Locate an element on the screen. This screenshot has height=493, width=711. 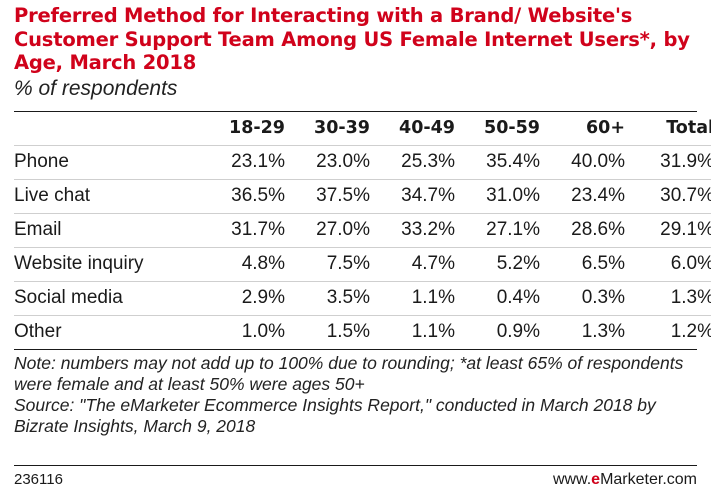
column-header-label is located at coordinates (107, 129).